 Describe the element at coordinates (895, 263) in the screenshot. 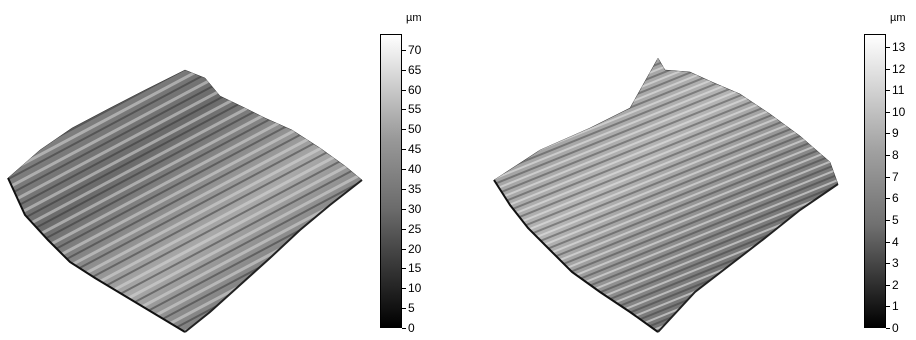

I see `colorbar-tick-label: 3` at that location.